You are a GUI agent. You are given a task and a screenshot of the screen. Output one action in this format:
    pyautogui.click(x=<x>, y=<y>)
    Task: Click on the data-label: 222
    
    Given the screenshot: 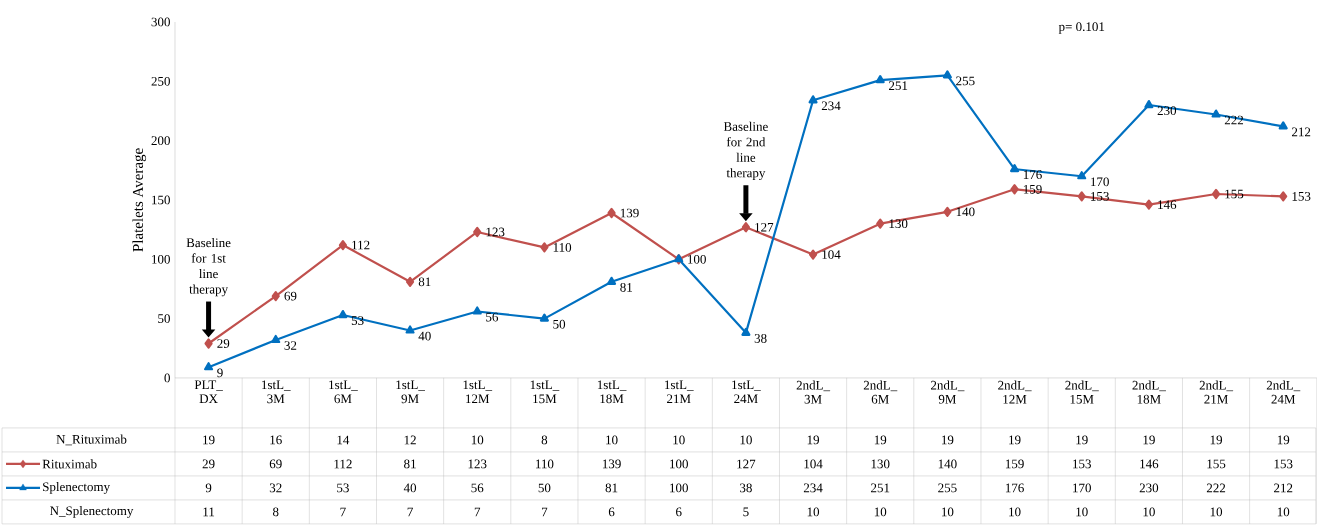 What is the action you would take?
    pyautogui.click(x=1234, y=120)
    